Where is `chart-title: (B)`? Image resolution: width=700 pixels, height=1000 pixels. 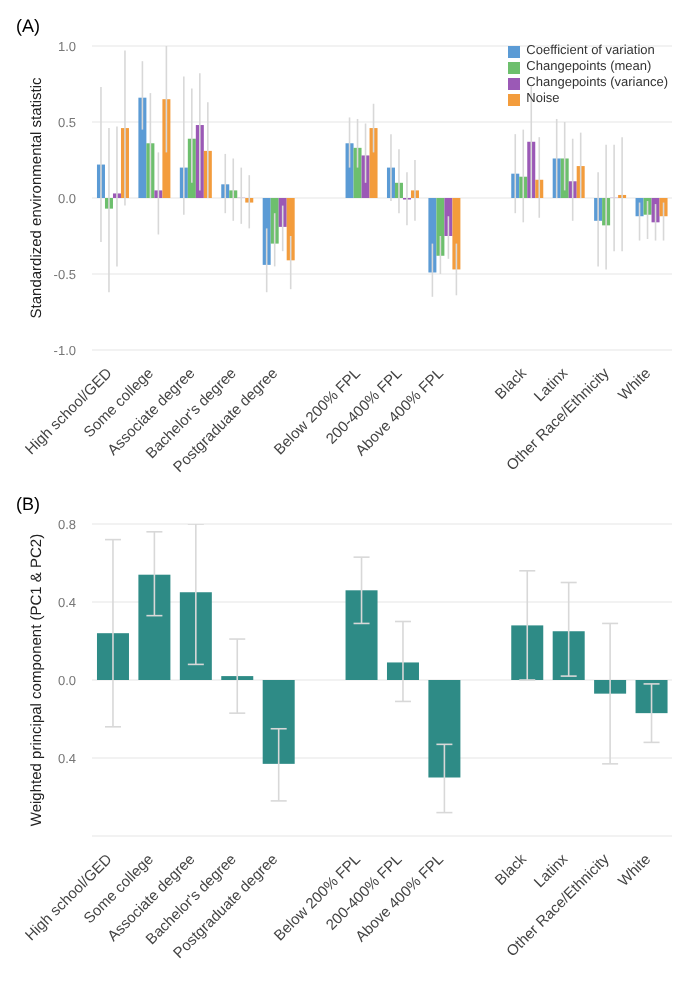 chart-title: (B) is located at coordinates (29, 505).